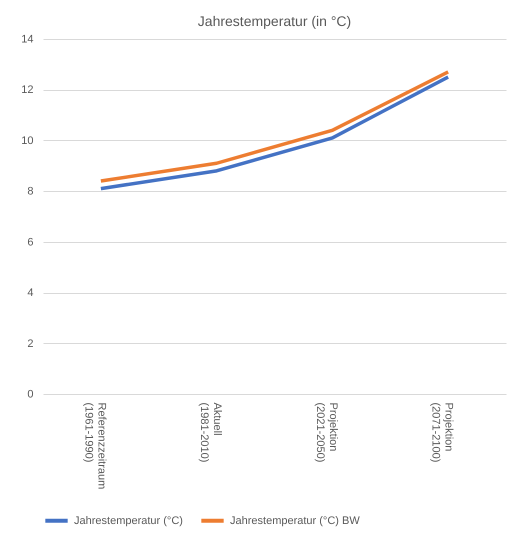 The image size is (526, 539). What do you see at coordinates (95, 446) in the screenshot?
I see `x-tick-label: Referenzzeitraum (1961-1990)` at bounding box center [95, 446].